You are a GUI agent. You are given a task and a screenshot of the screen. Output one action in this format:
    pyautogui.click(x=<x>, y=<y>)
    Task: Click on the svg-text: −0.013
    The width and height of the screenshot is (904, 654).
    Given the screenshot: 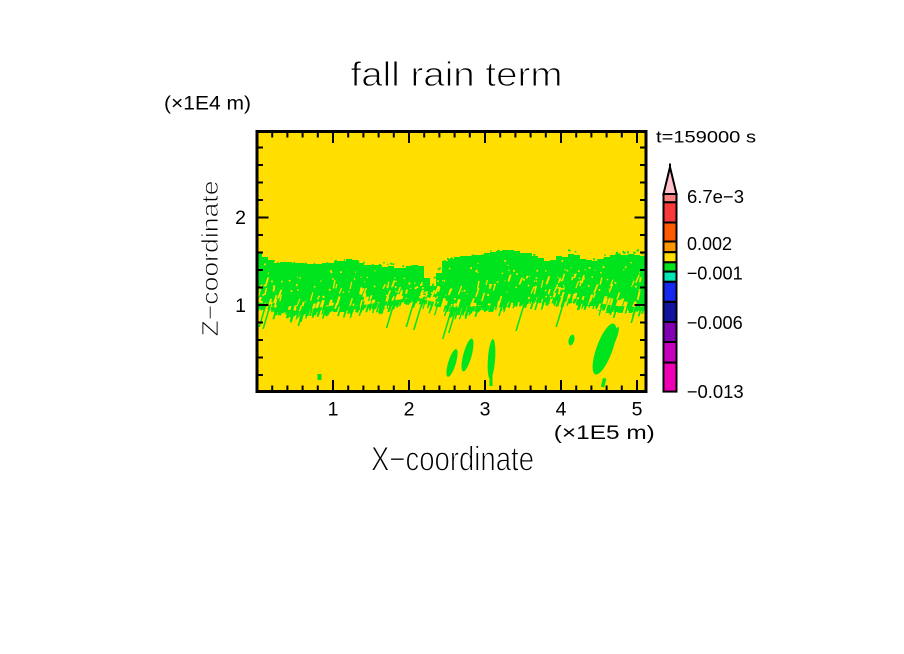 What is the action you would take?
    pyautogui.click(x=715, y=391)
    